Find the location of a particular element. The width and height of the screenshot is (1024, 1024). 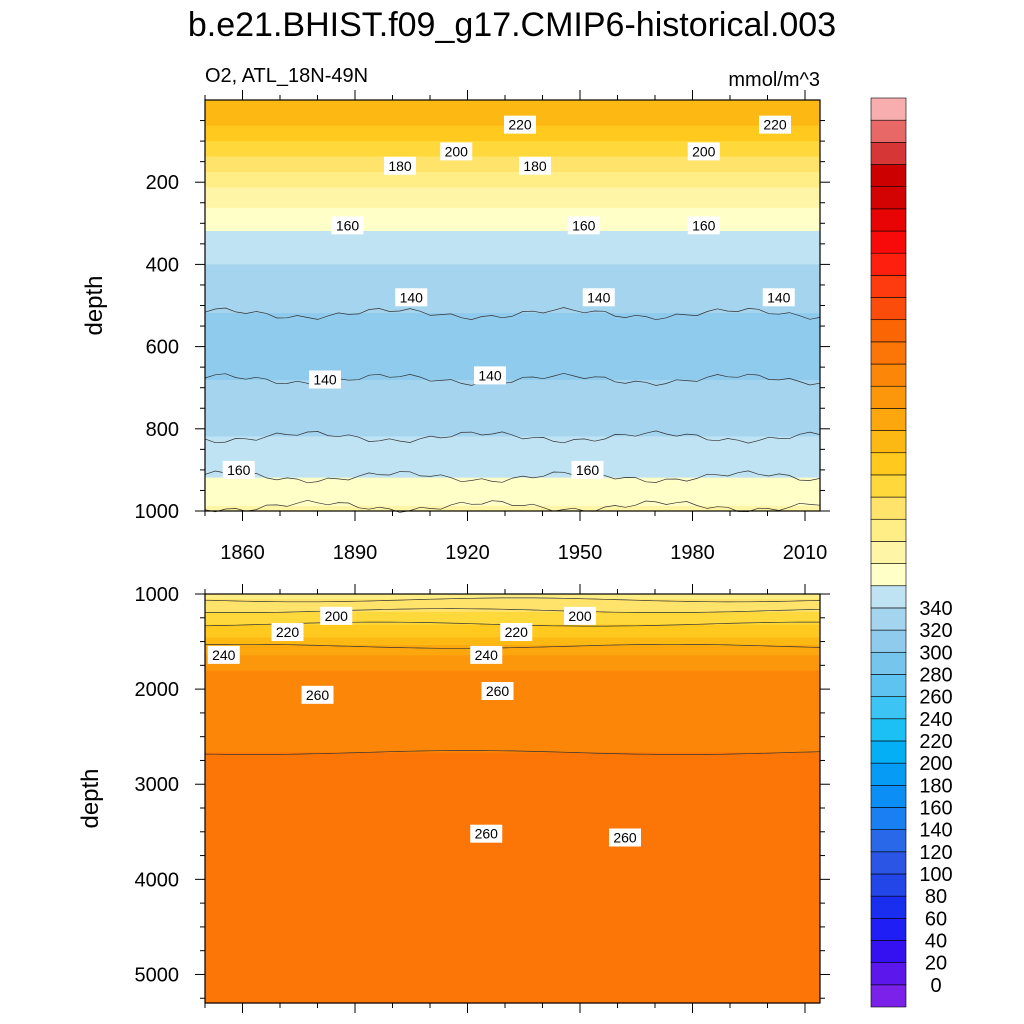

y-tick-label: 2000 is located at coordinates (157, 690).